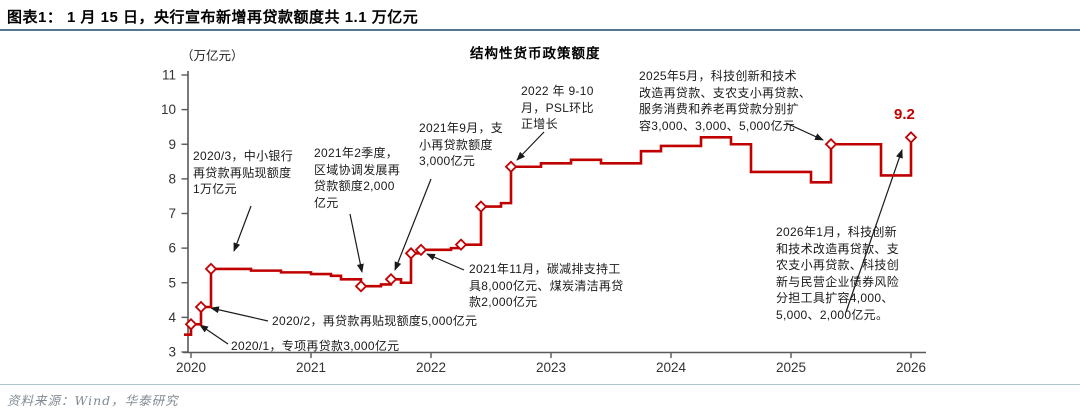 This screenshot has width=1080, height=413. I want to click on latest-value-label: 9.2, so click(904, 114).